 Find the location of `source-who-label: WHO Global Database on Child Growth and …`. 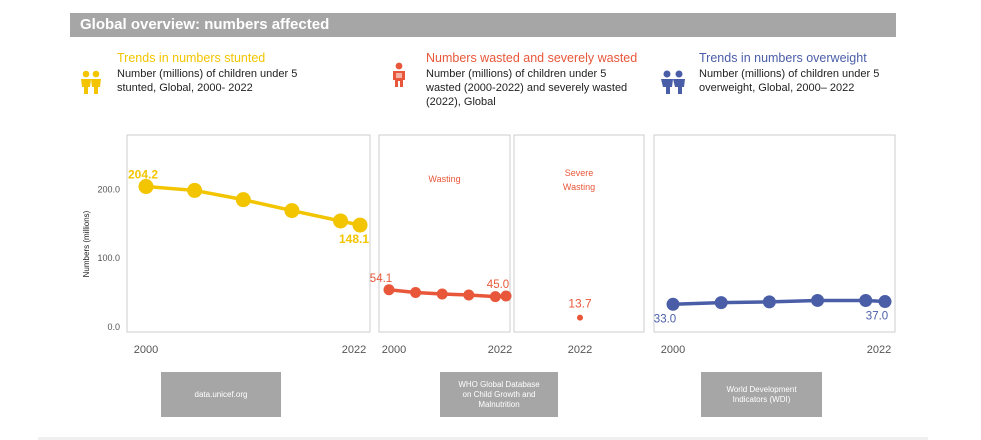

source-who-label: WHO Global Database on Child Growth and … is located at coordinates (499, 394).